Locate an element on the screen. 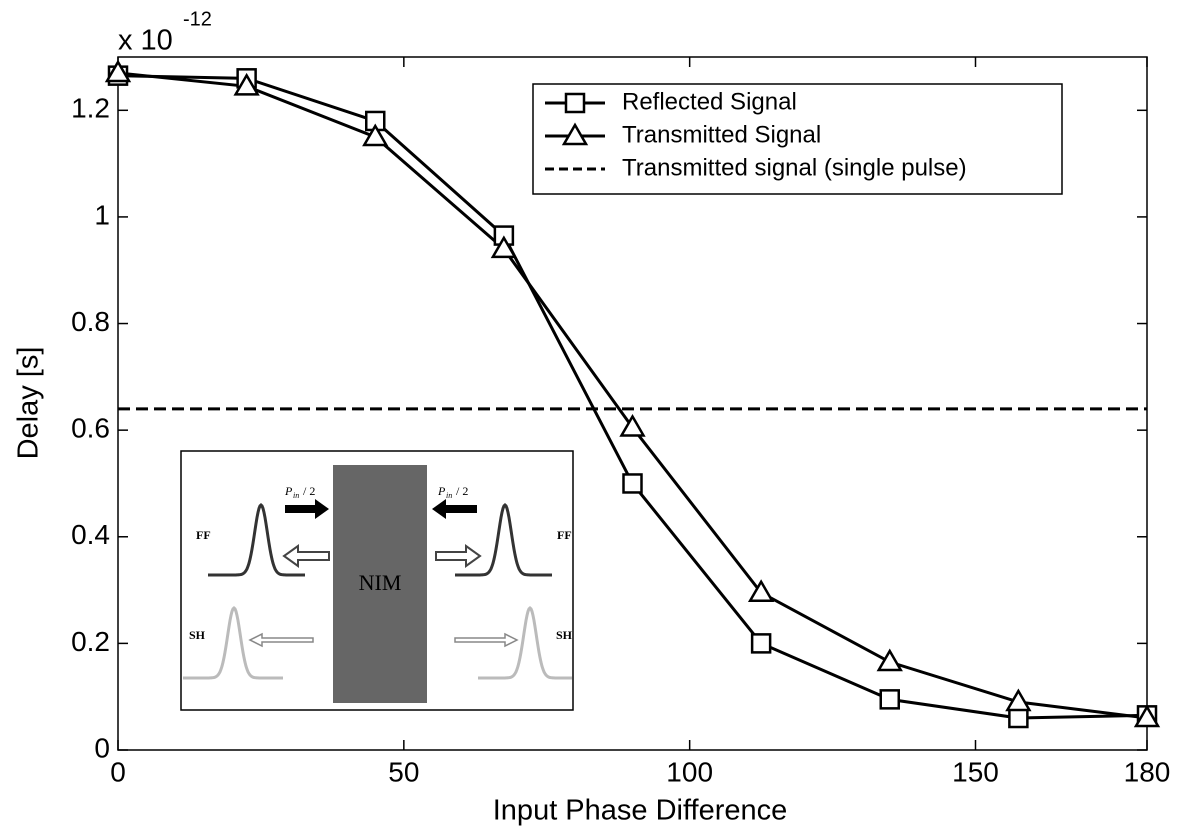  x-tick-label: 100 is located at coordinates (689, 771).